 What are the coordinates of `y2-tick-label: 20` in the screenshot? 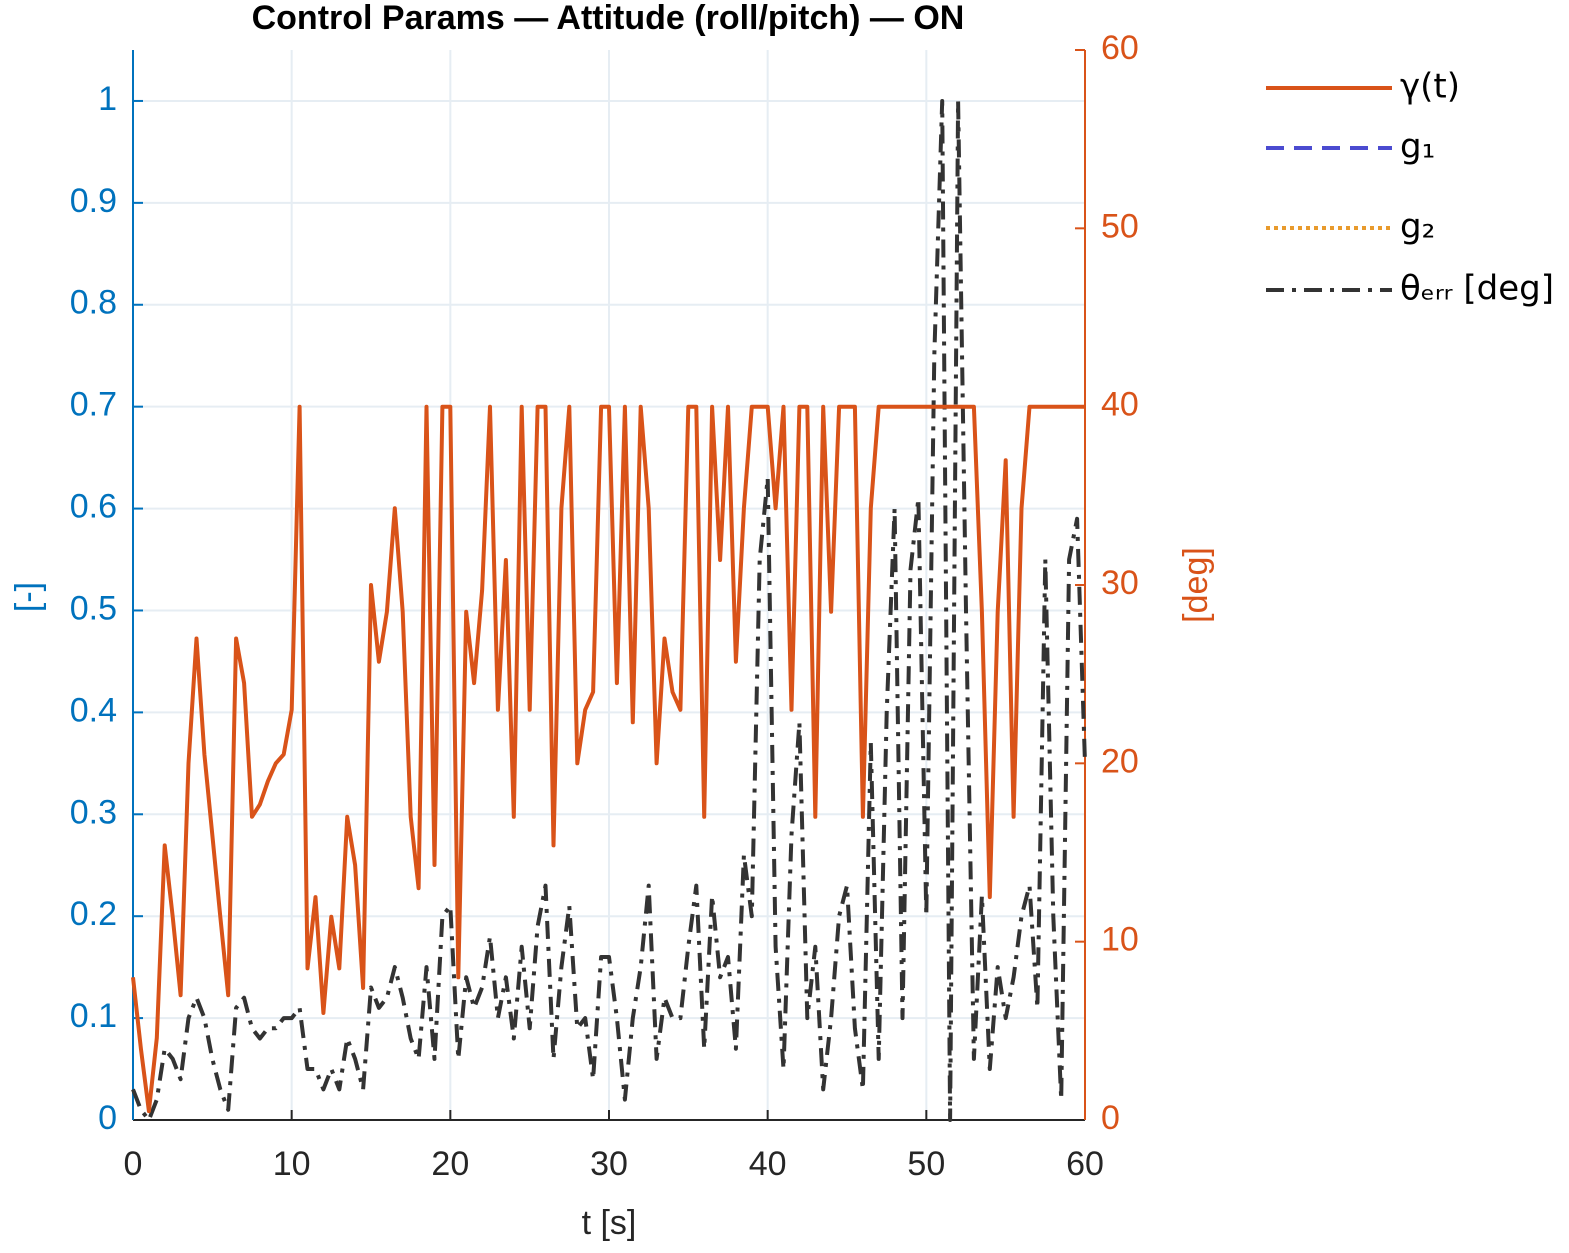 It's located at (1120, 761).